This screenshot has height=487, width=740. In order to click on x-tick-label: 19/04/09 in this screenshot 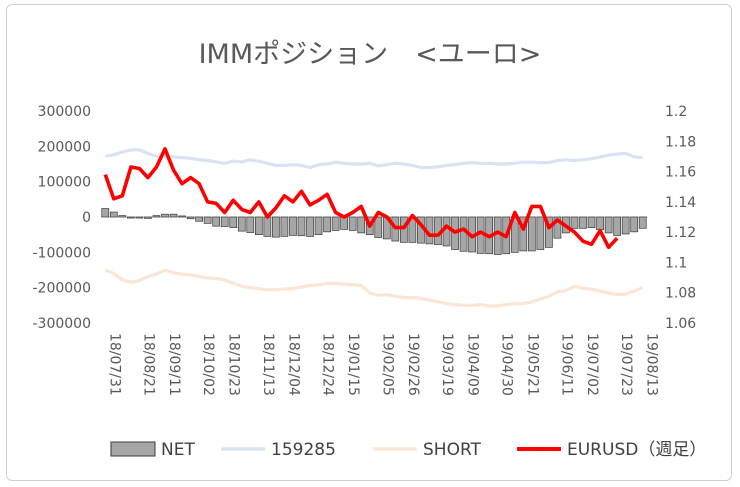, I will do `click(473, 364)`.